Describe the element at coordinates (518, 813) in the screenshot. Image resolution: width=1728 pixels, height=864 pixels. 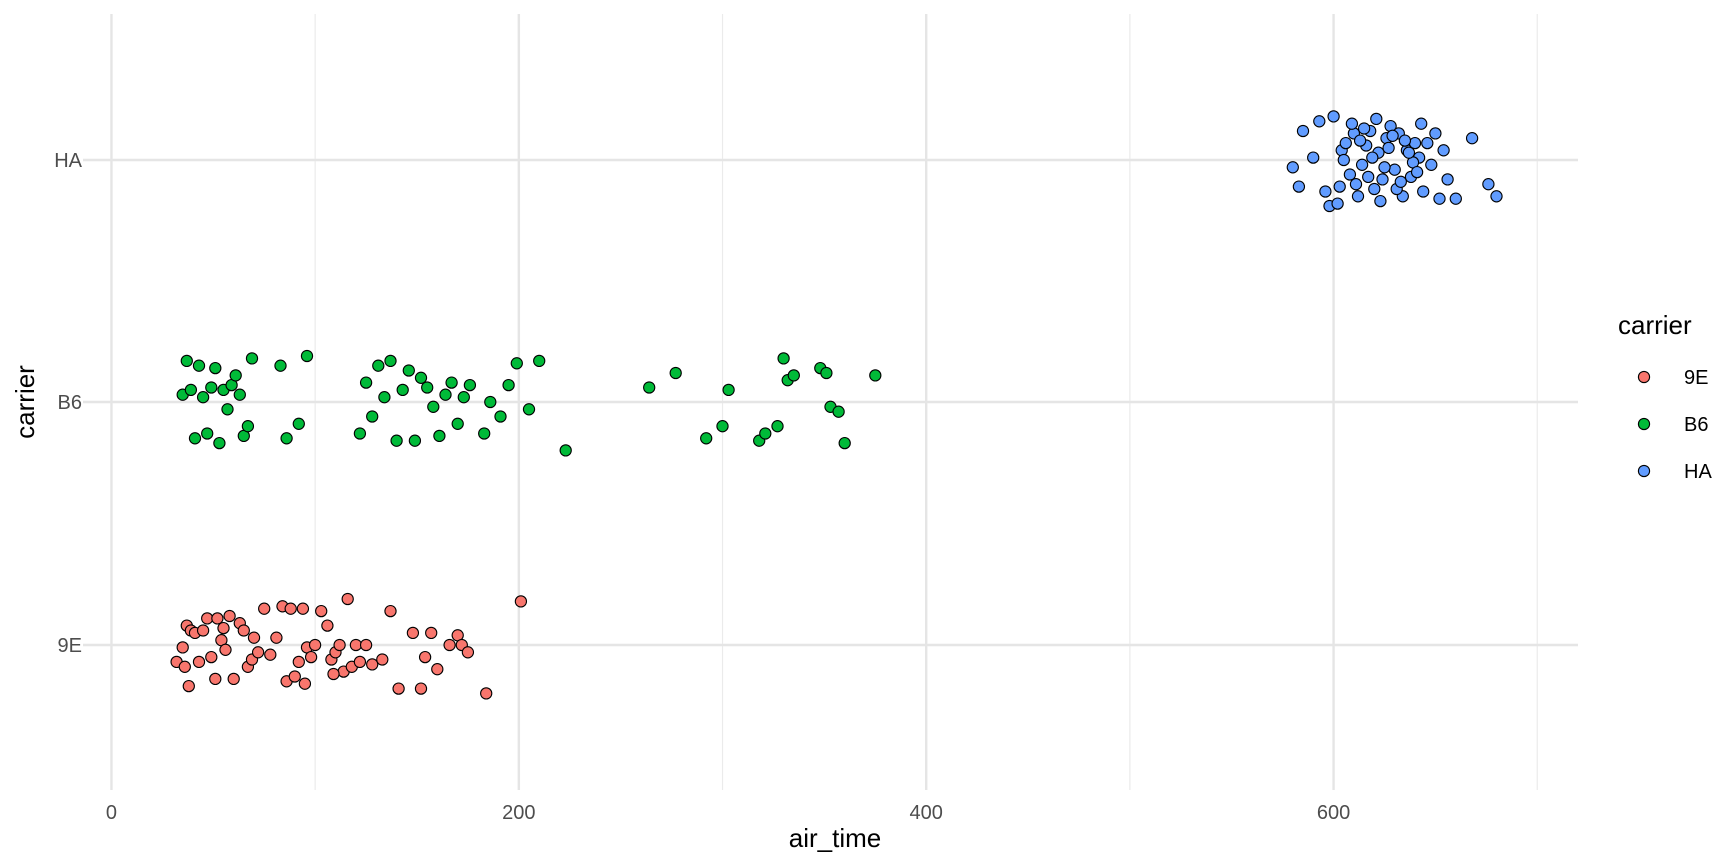
I see `x-tick-label: 200` at that location.